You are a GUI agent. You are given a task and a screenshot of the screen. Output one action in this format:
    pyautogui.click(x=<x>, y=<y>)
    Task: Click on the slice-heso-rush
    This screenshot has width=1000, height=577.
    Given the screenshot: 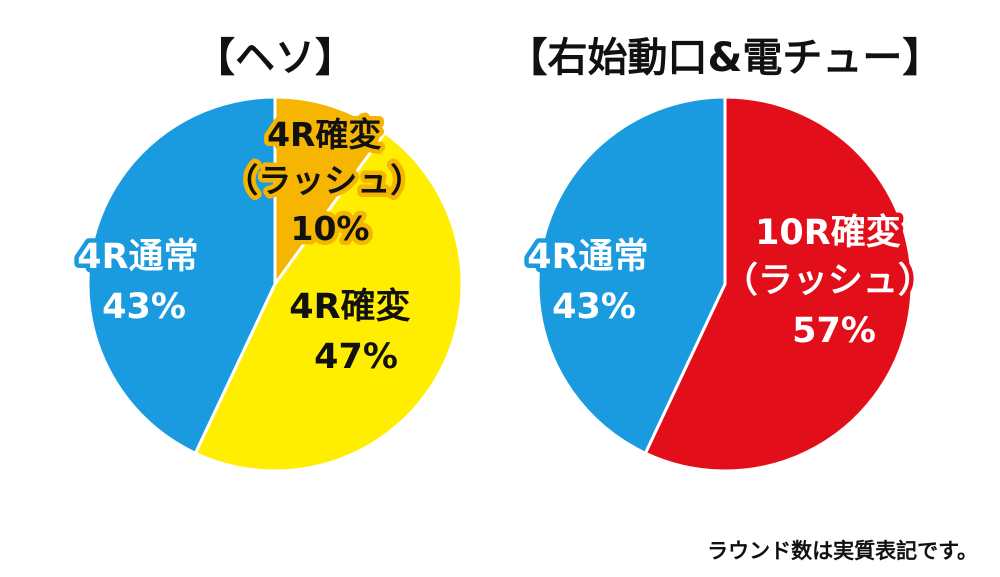 What is the action you would take?
    pyautogui.click(x=330, y=190)
    